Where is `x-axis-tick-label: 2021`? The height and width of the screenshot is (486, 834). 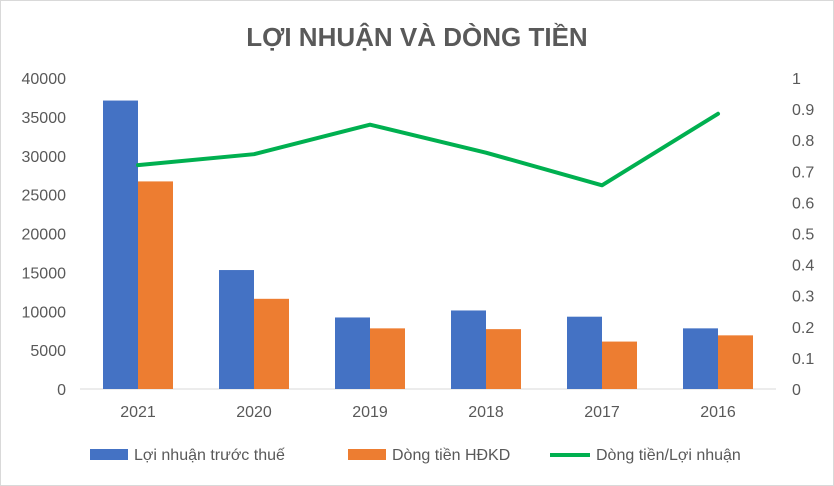 x-axis-tick-label: 2021 is located at coordinates (138, 412).